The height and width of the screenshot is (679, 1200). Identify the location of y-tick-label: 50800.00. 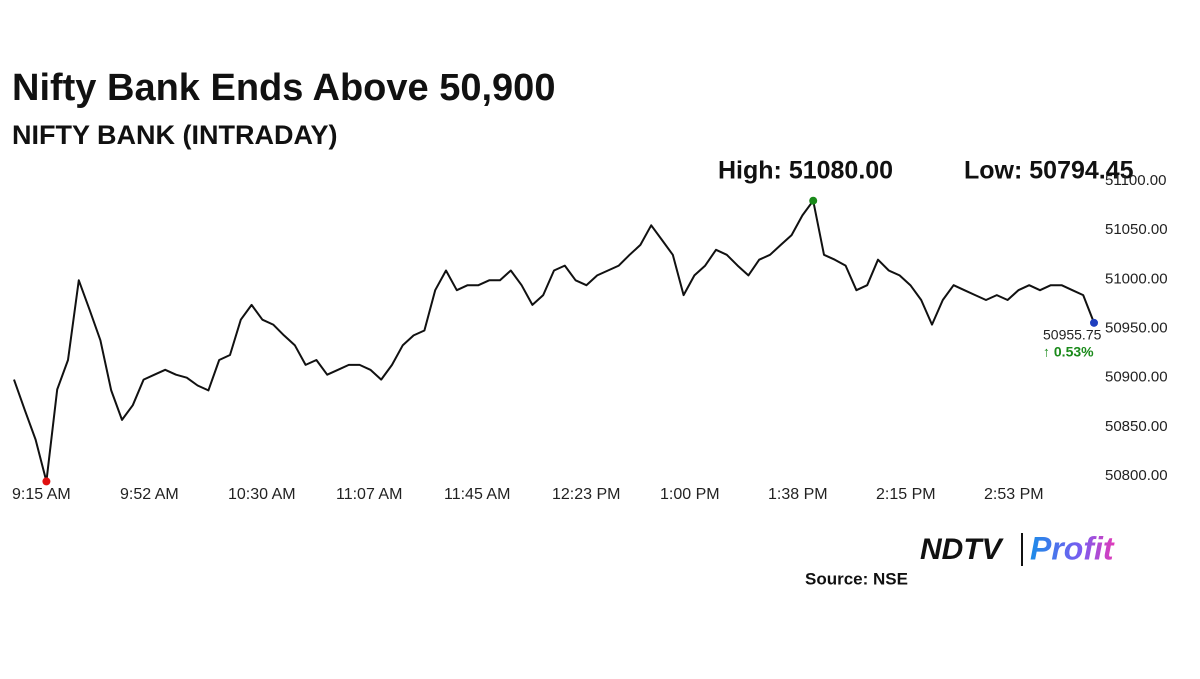
(1136, 475).